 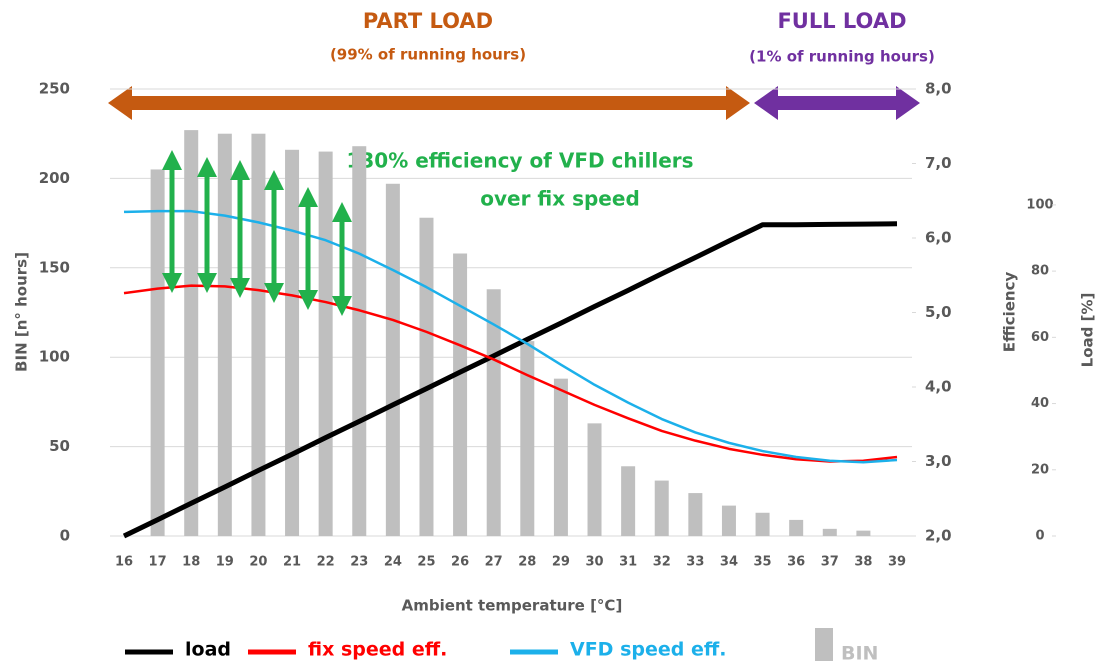 What do you see at coordinates (938, 312) in the screenshot?
I see `y2-tick-label: 5,0` at bounding box center [938, 312].